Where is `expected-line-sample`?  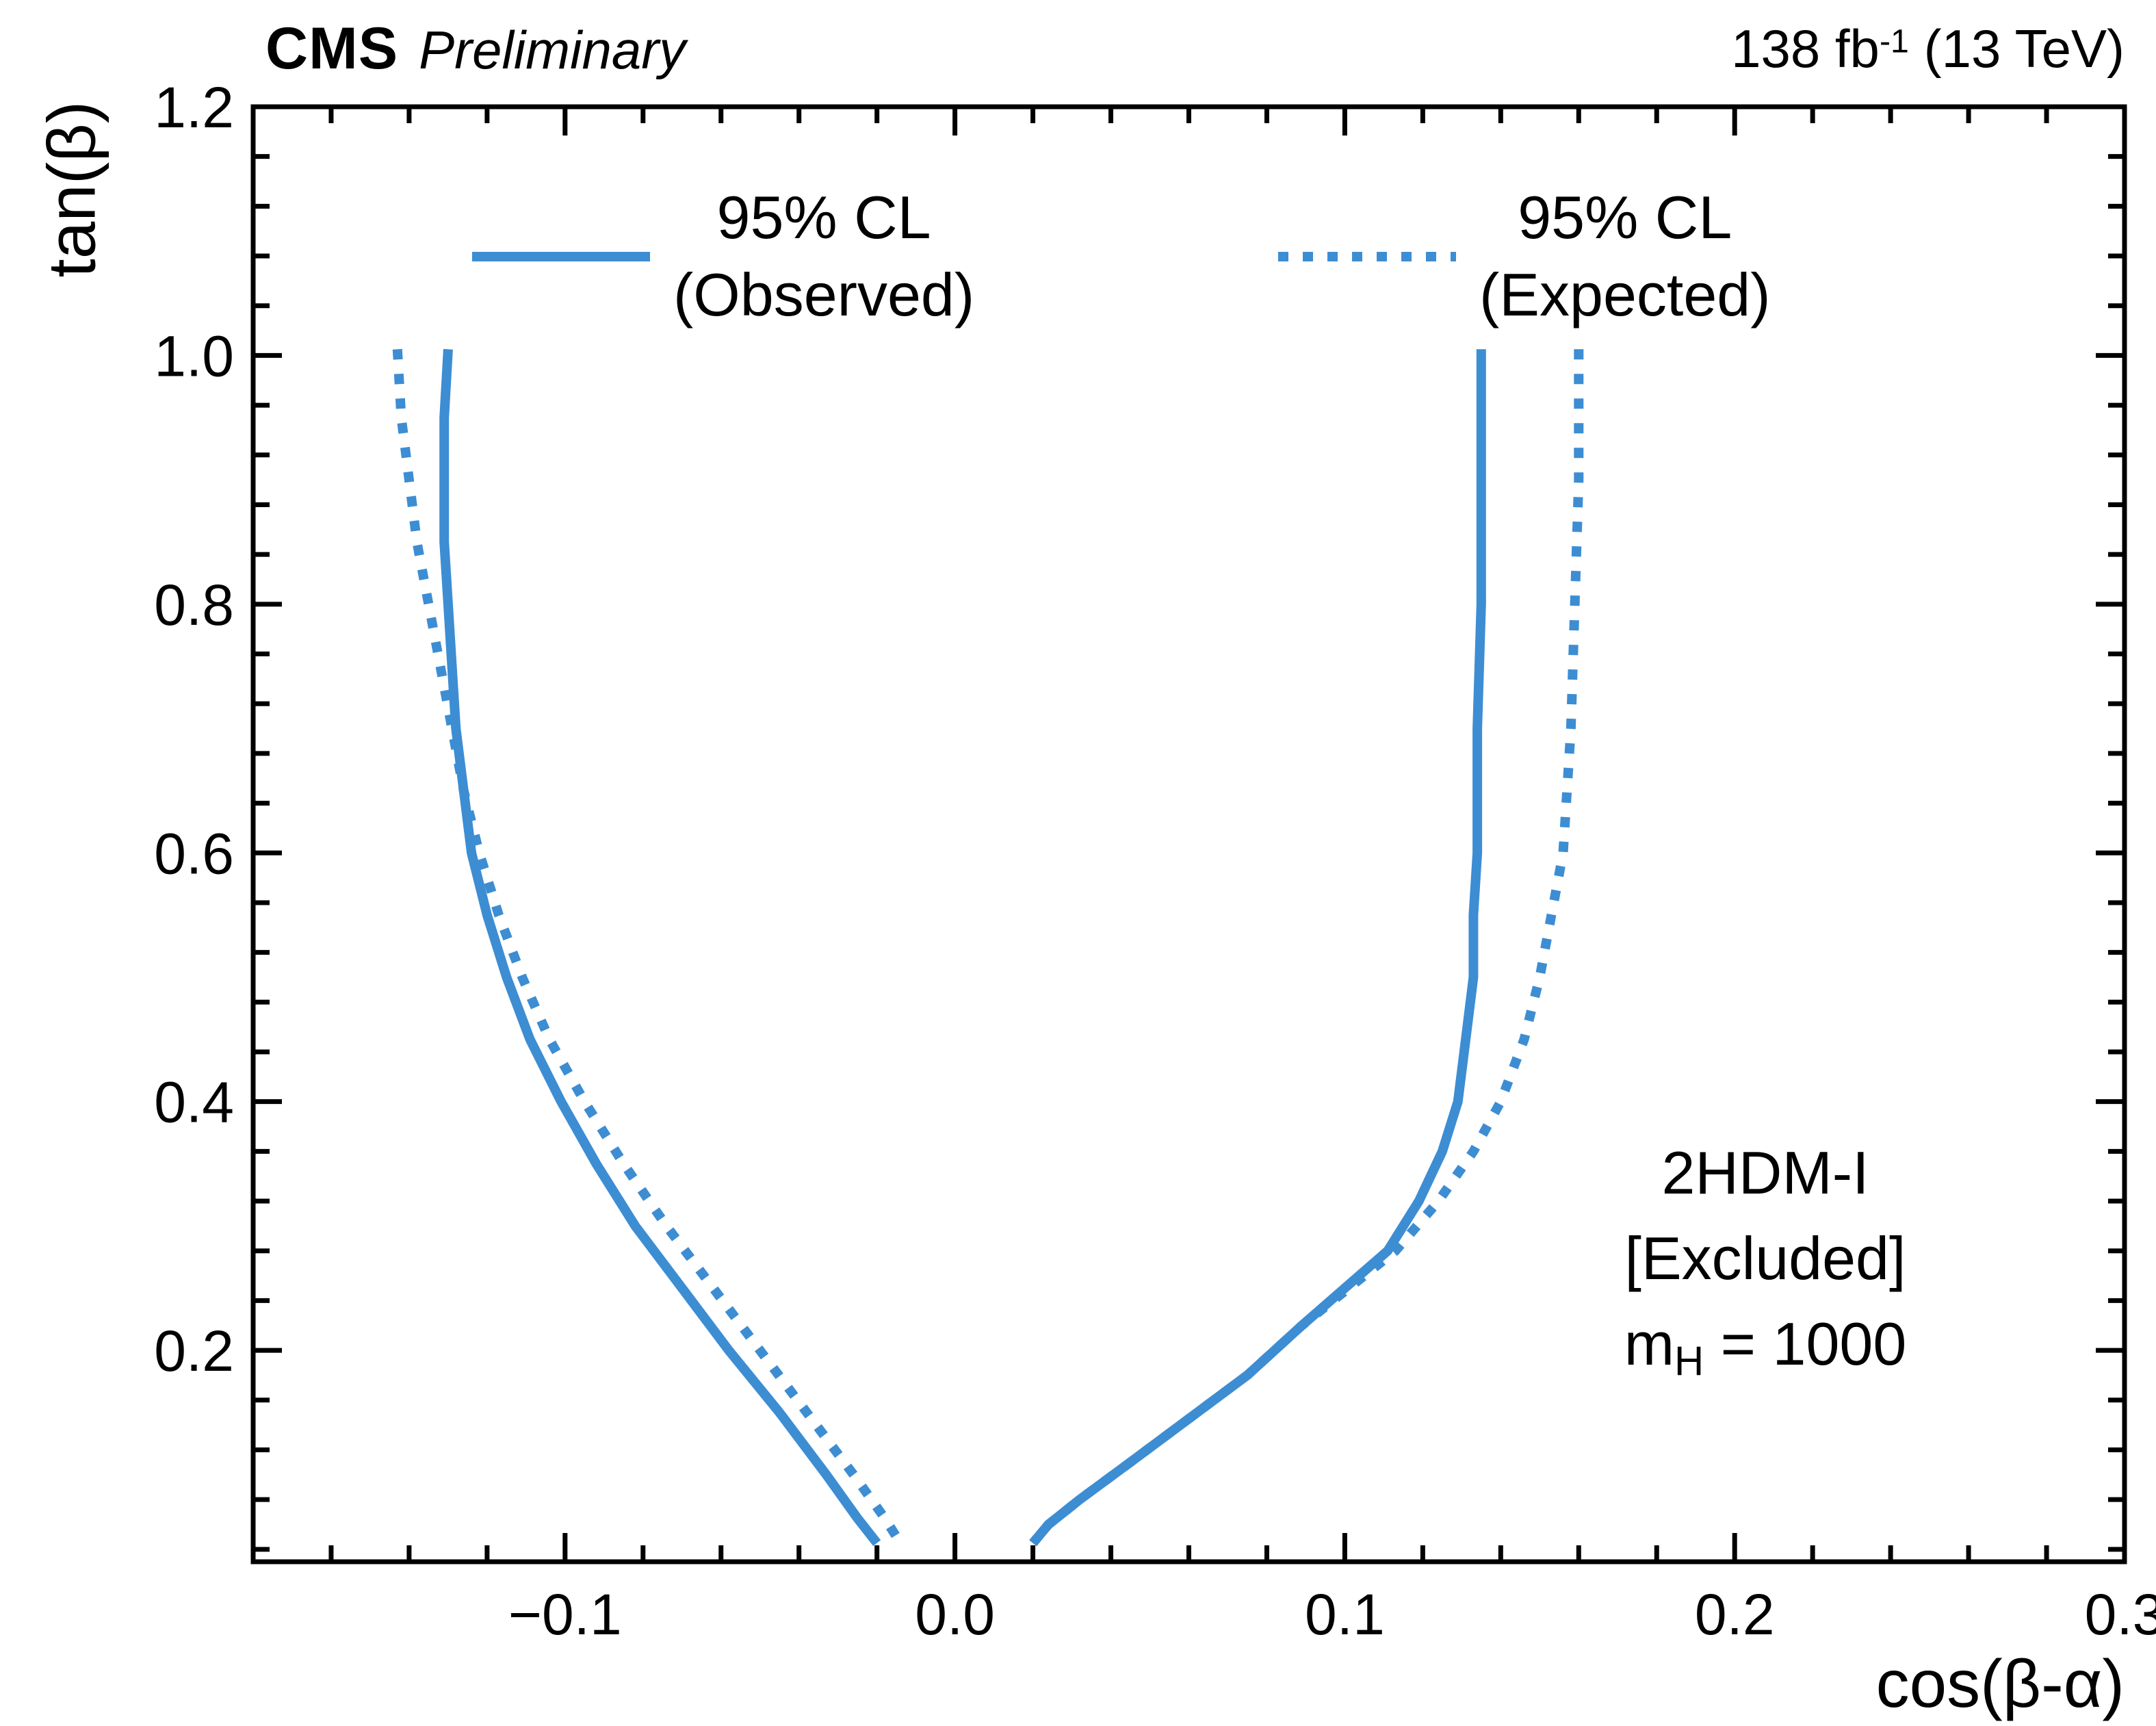 expected-line-sample is located at coordinates (1367, 256).